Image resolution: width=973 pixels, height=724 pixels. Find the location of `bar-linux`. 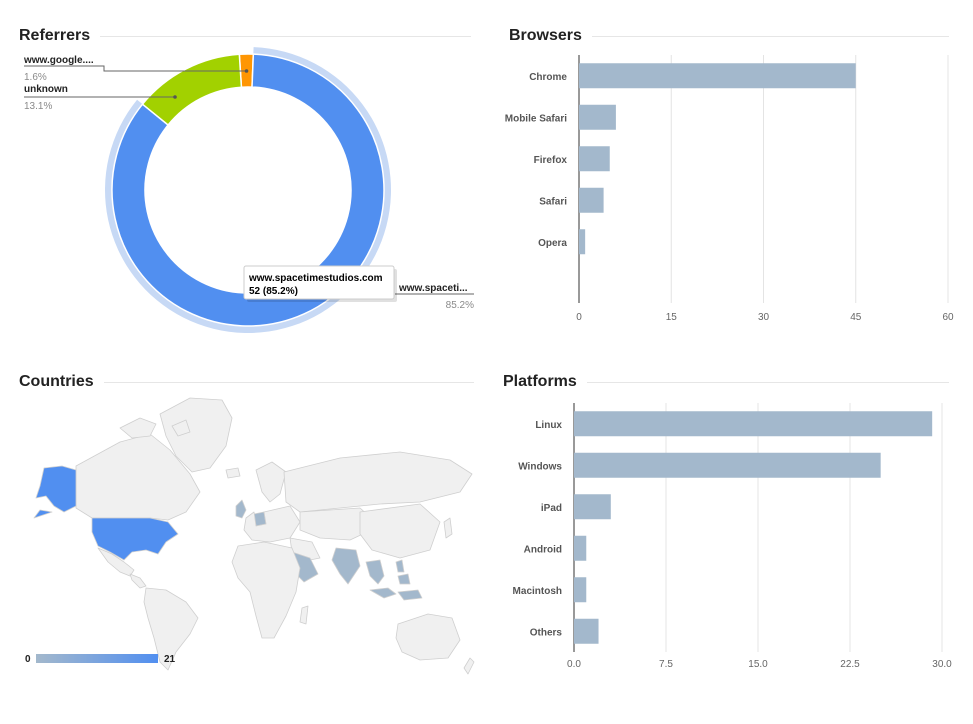

bar-linux is located at coordinates (753, 424).